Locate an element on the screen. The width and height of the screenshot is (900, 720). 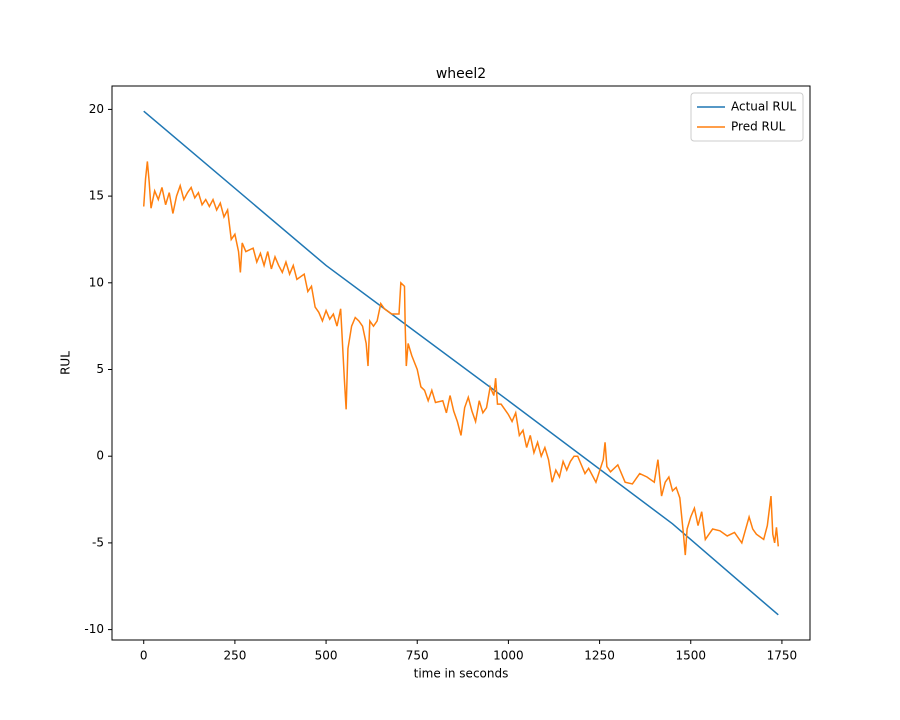
x-tick-label: 1500 is located at coordinates (690, 656).